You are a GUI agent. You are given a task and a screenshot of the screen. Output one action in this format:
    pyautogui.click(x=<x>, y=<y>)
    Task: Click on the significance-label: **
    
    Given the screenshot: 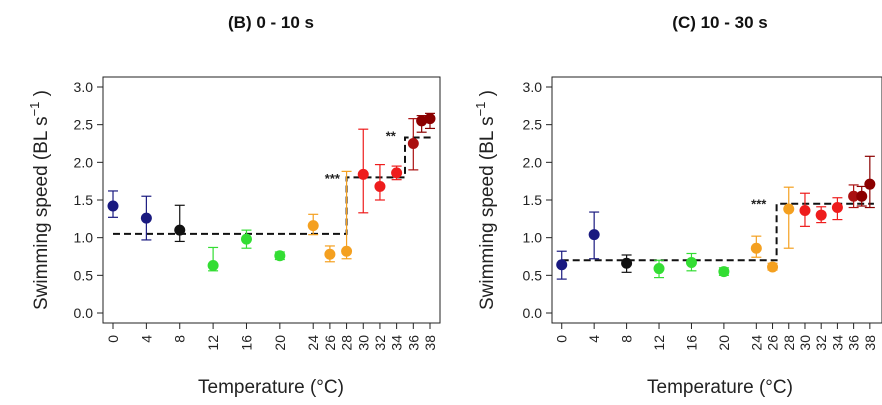 What is the action you would take?
    pyautogui.click(x=391, y=136)
    